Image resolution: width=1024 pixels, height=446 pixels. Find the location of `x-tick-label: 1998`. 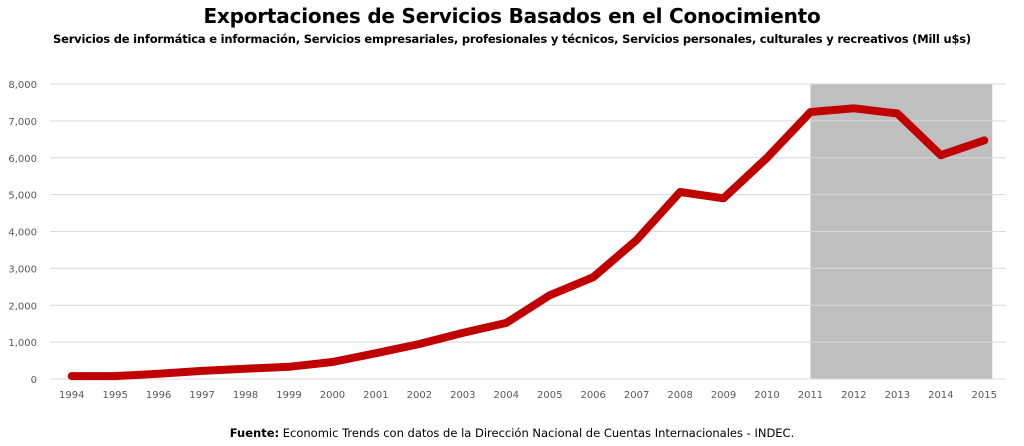

x-tick-label: 1998 is located at coordinates (245, 395).